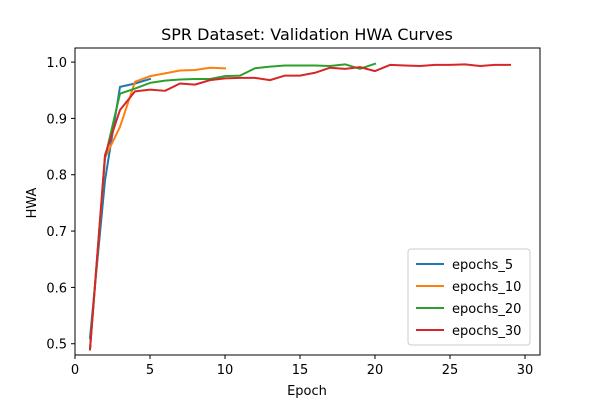 Image resolution: width=600 pixels, height=400 pixels. I want to click on y-tick-label: 0.6, so click(56, 288).